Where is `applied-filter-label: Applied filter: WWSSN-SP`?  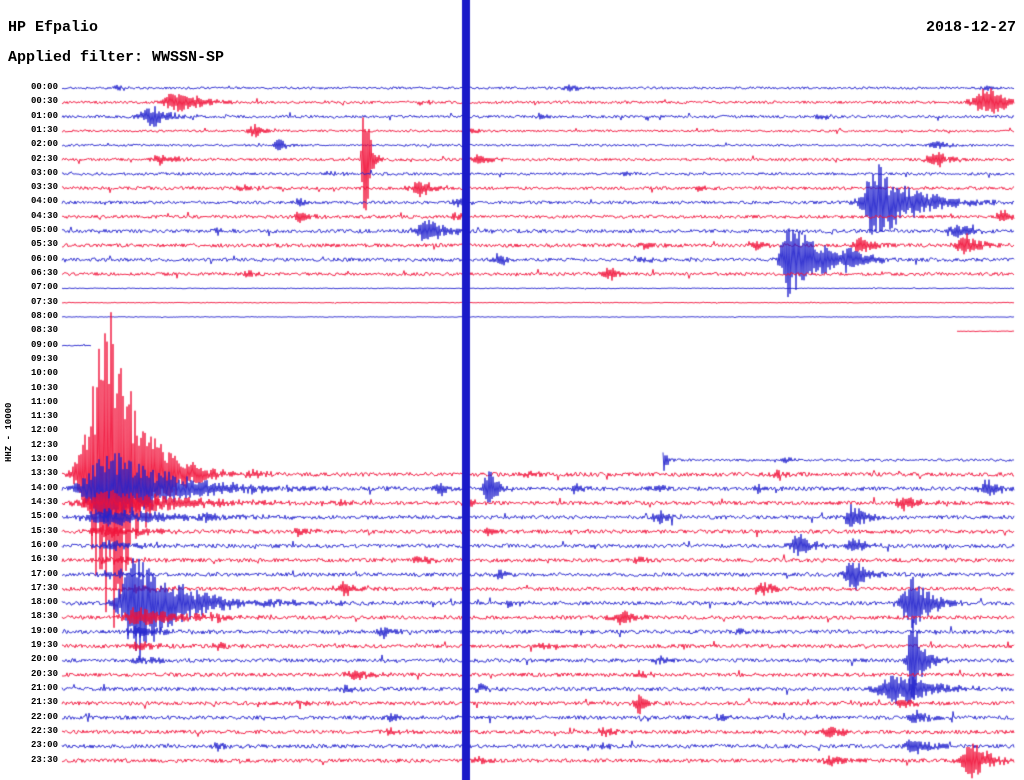 applied-filter-label: Applied filter: WWSSN-SP is located at coordinates (116, 57).